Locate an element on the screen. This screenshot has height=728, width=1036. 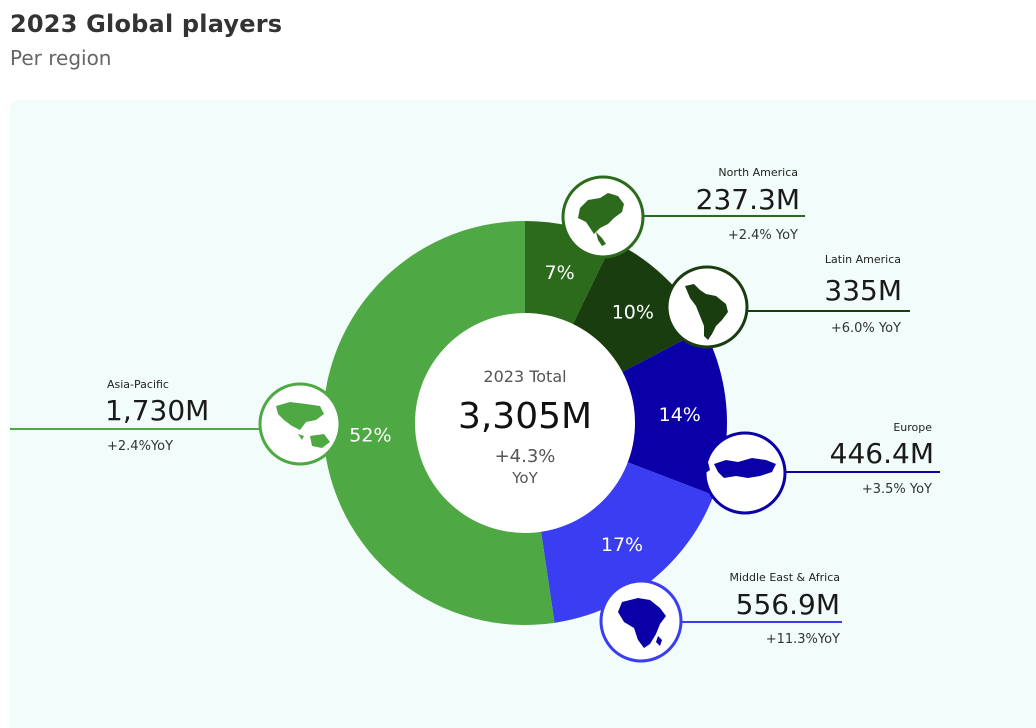
mea-badge is located at coordinates (641, 621).